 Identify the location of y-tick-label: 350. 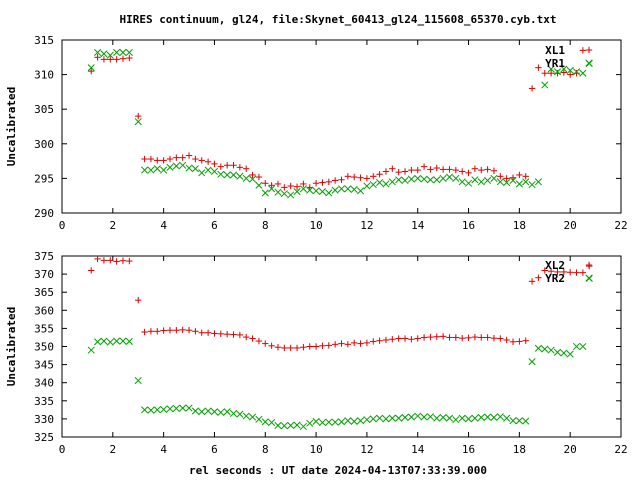
(44, 347).